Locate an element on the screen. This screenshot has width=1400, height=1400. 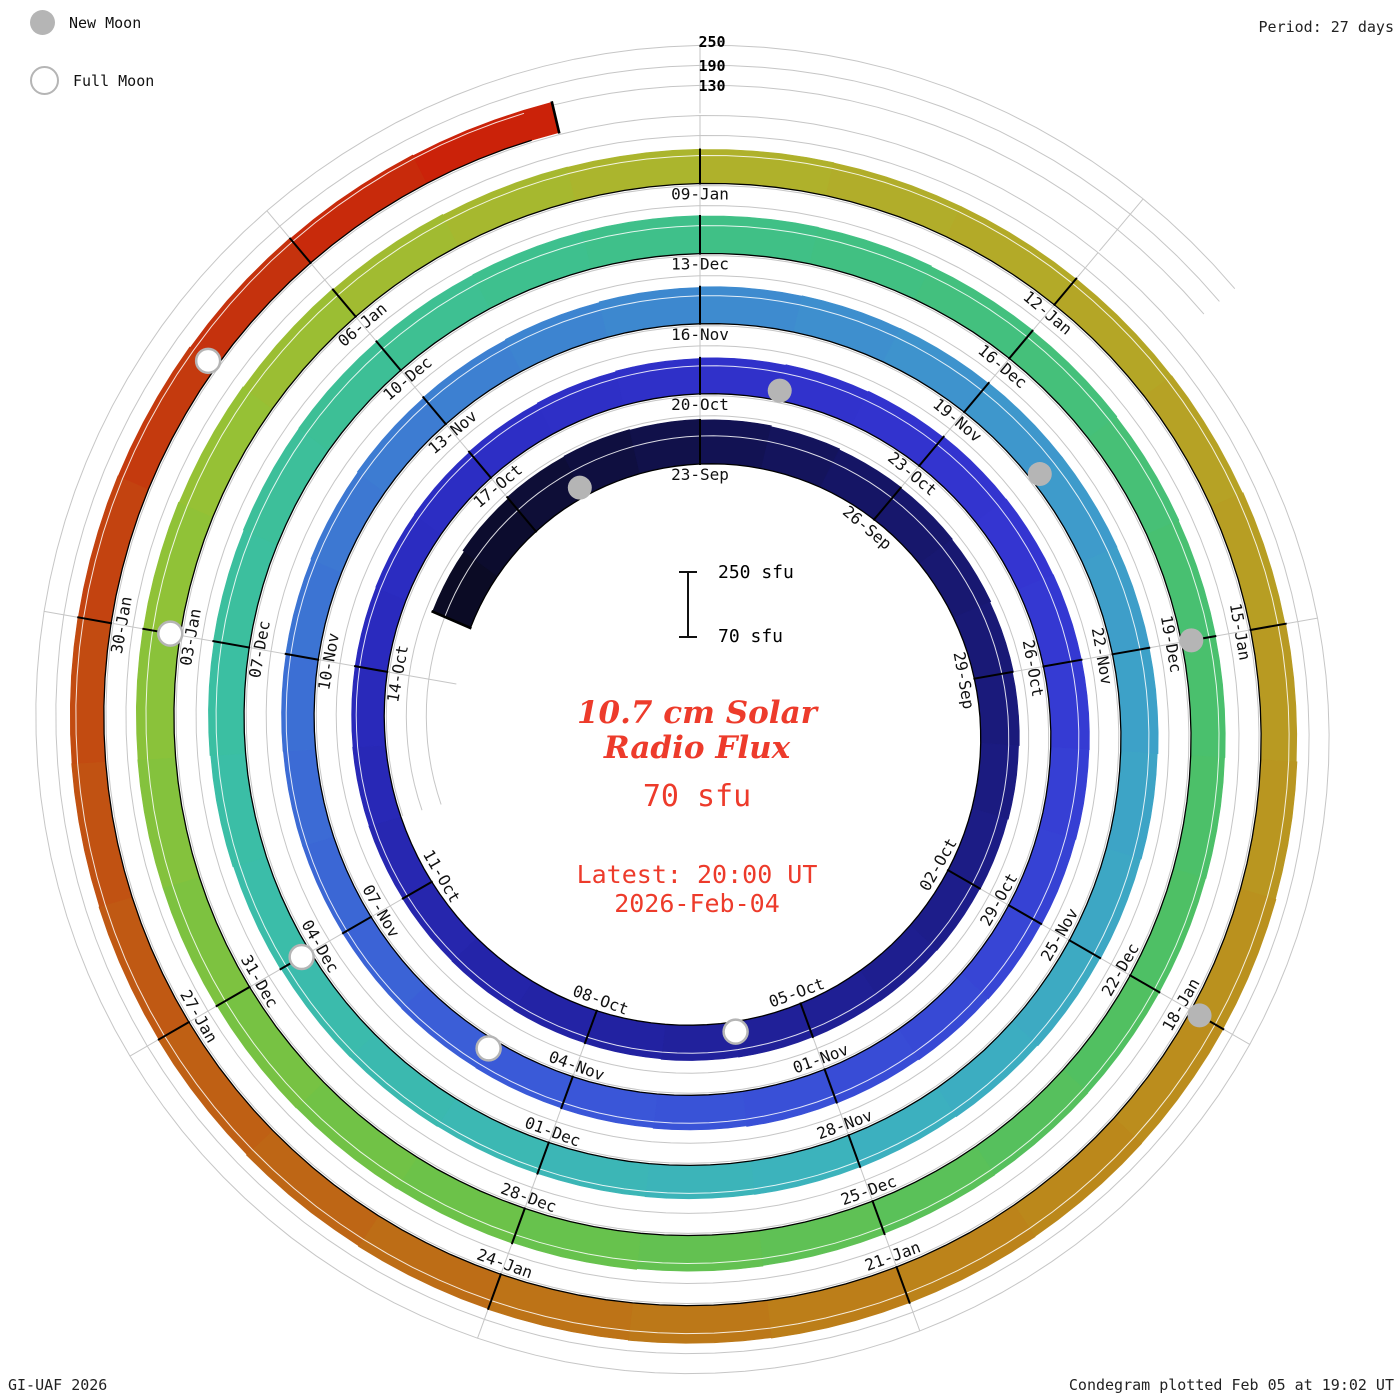
legend-full-moon: Full Moon is located at coordinates (92, 80).